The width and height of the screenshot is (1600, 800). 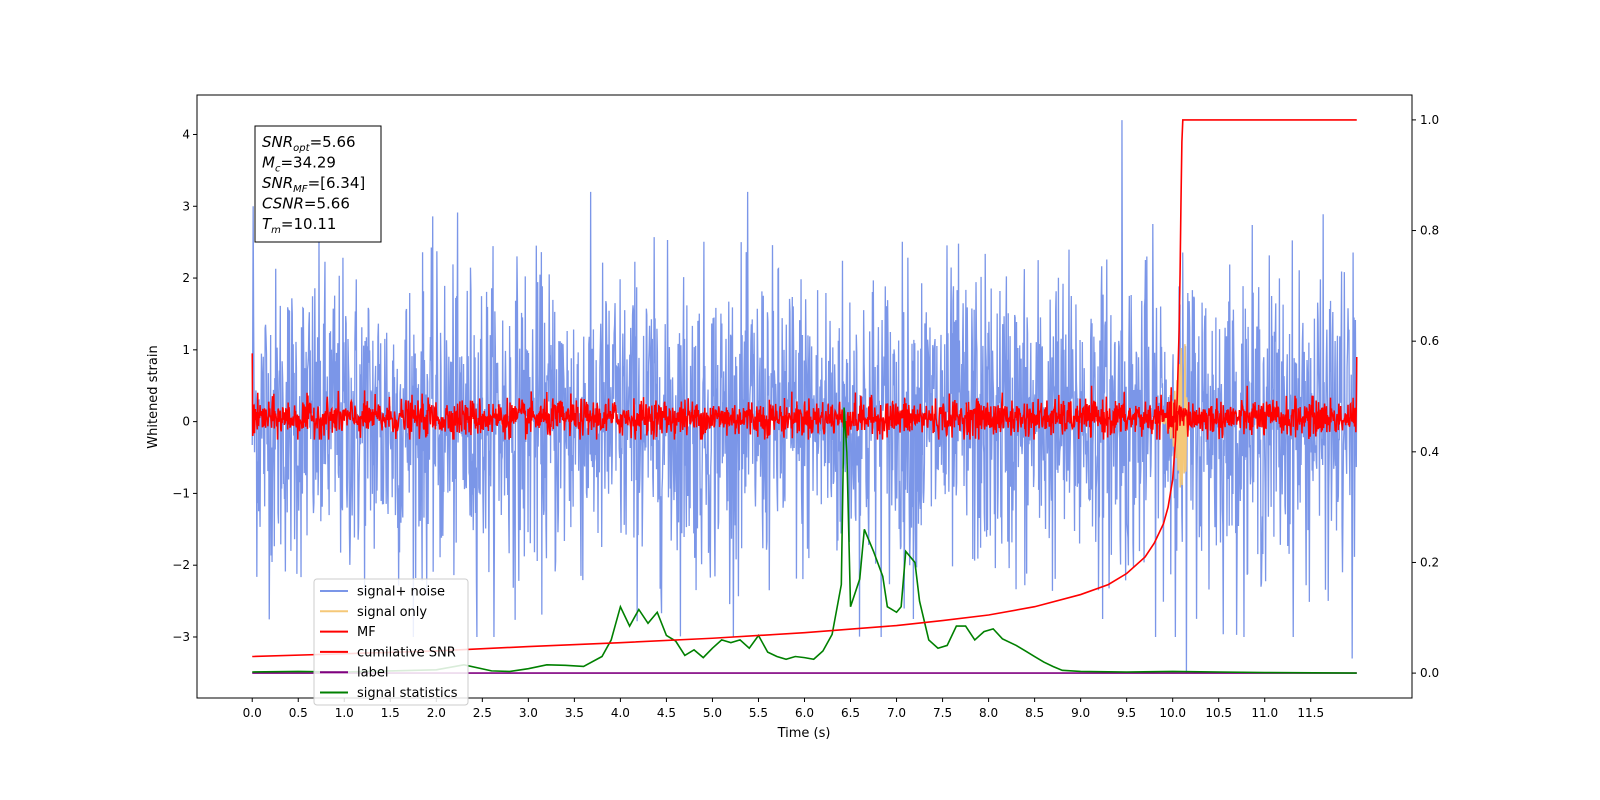 What do you see at coordinates (1429, 120) in the screenshot?
I see `y-tick-label-right: 1.0` at bounding box center [1429, 120].